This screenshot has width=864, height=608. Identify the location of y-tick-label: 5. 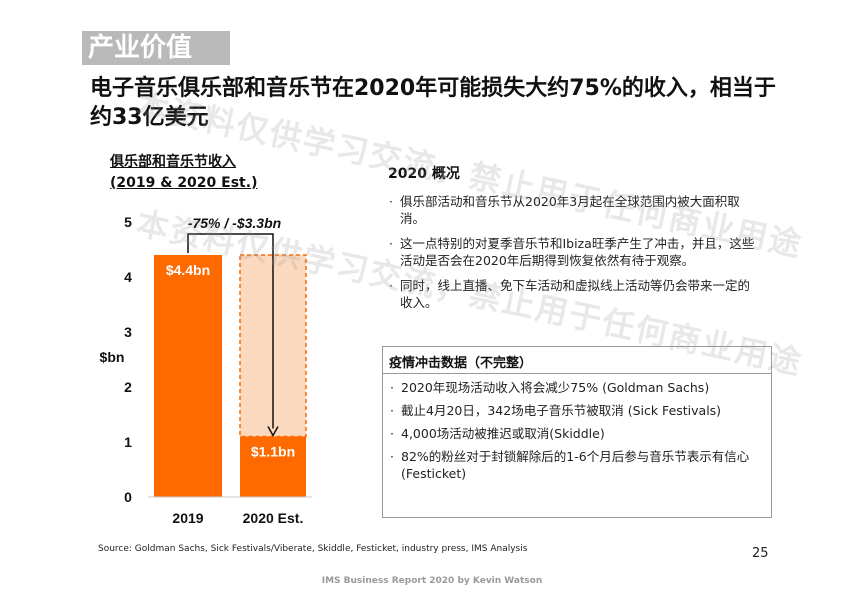
(128, 222).